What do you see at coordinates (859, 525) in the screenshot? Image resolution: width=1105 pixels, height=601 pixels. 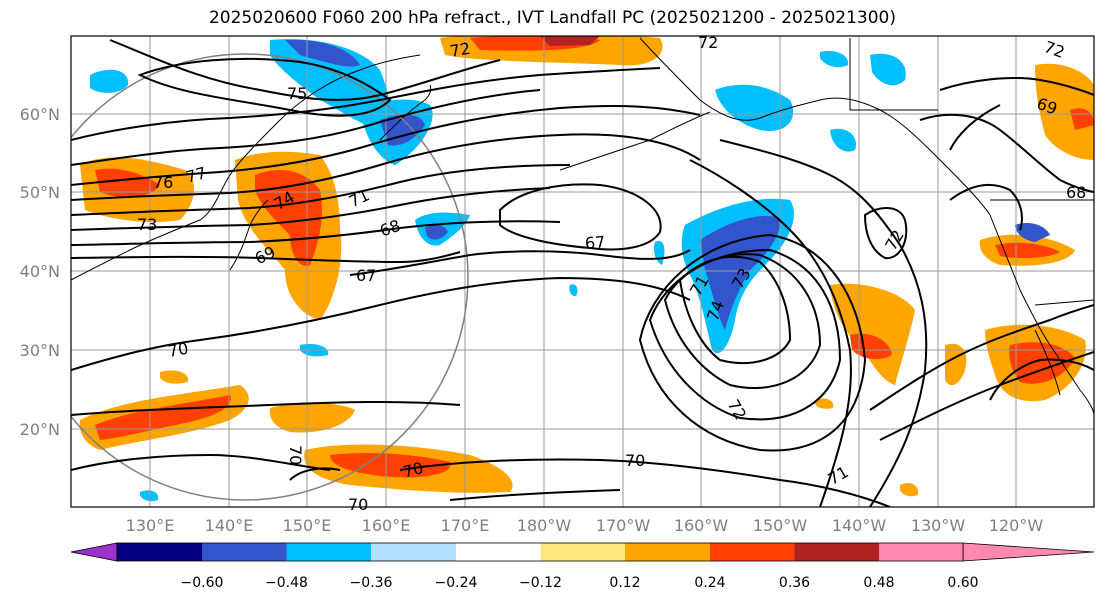 I see `lon-label: 140°W` at bounding box center [859, 525].